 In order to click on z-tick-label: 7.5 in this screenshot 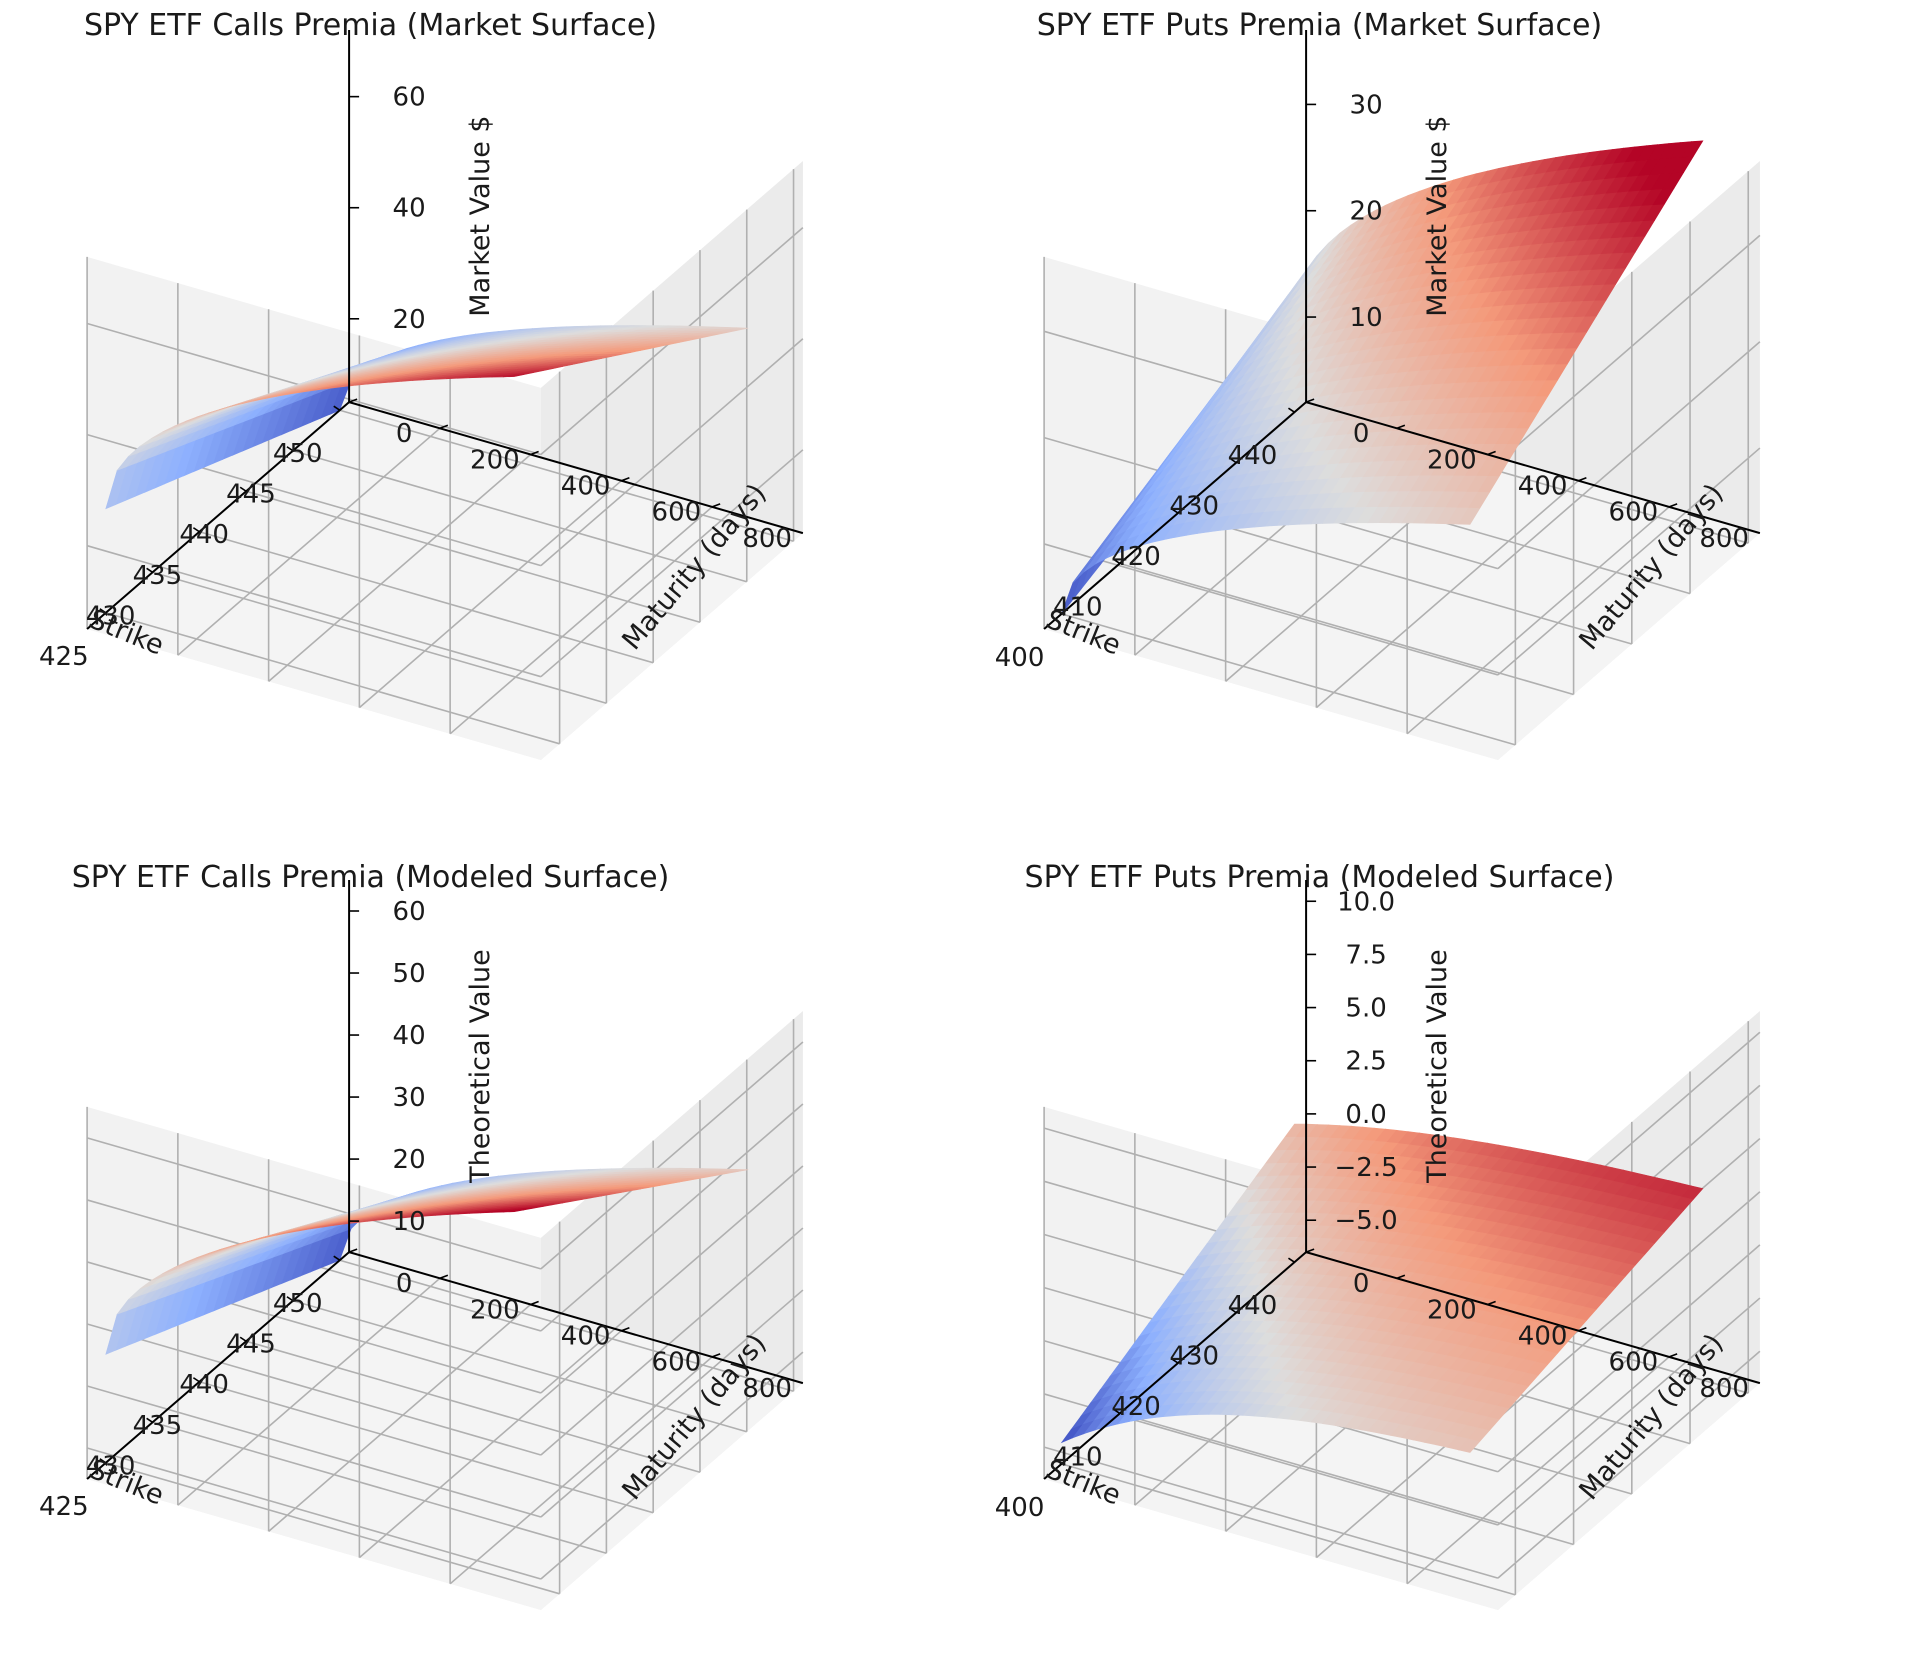, I will do `click(1365, 955)`.